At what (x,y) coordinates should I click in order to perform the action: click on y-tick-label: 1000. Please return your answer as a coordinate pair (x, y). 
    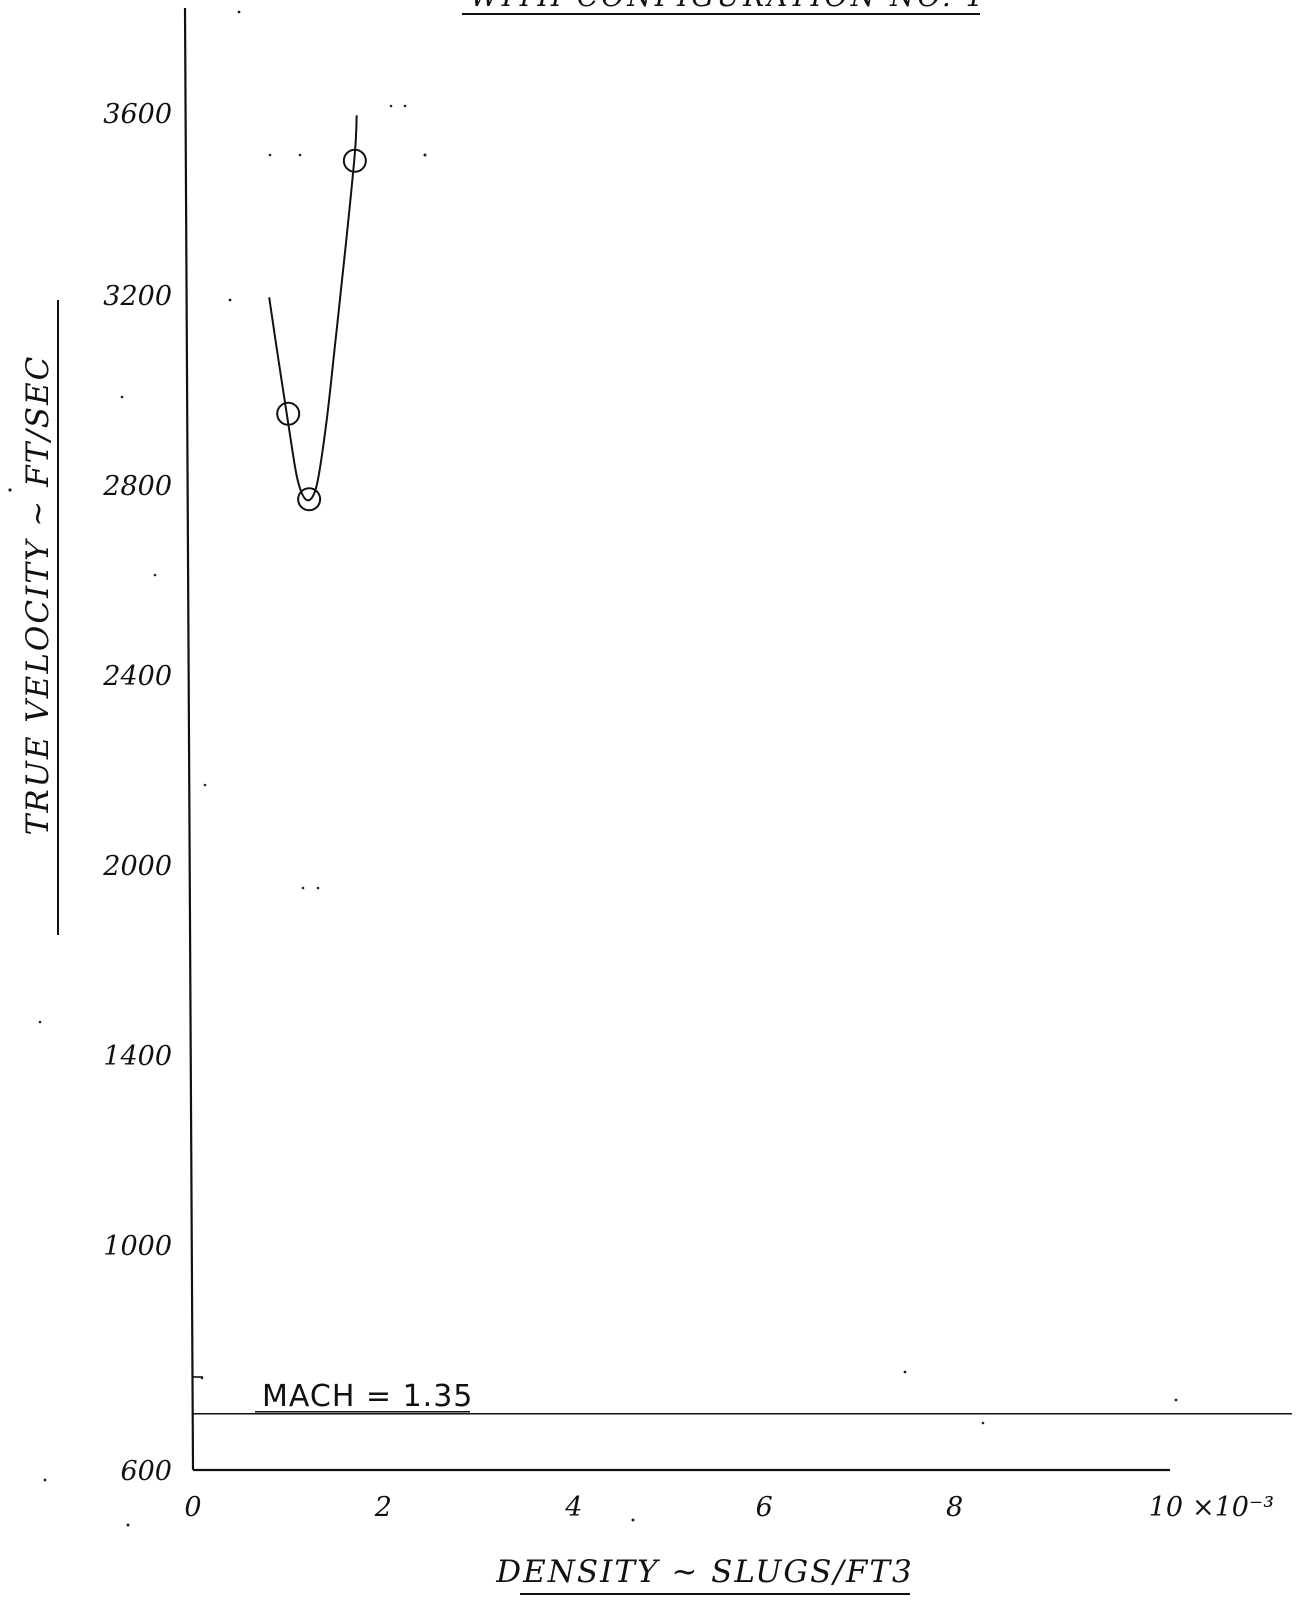
    Looking at the image, I should click on (137, 1246).